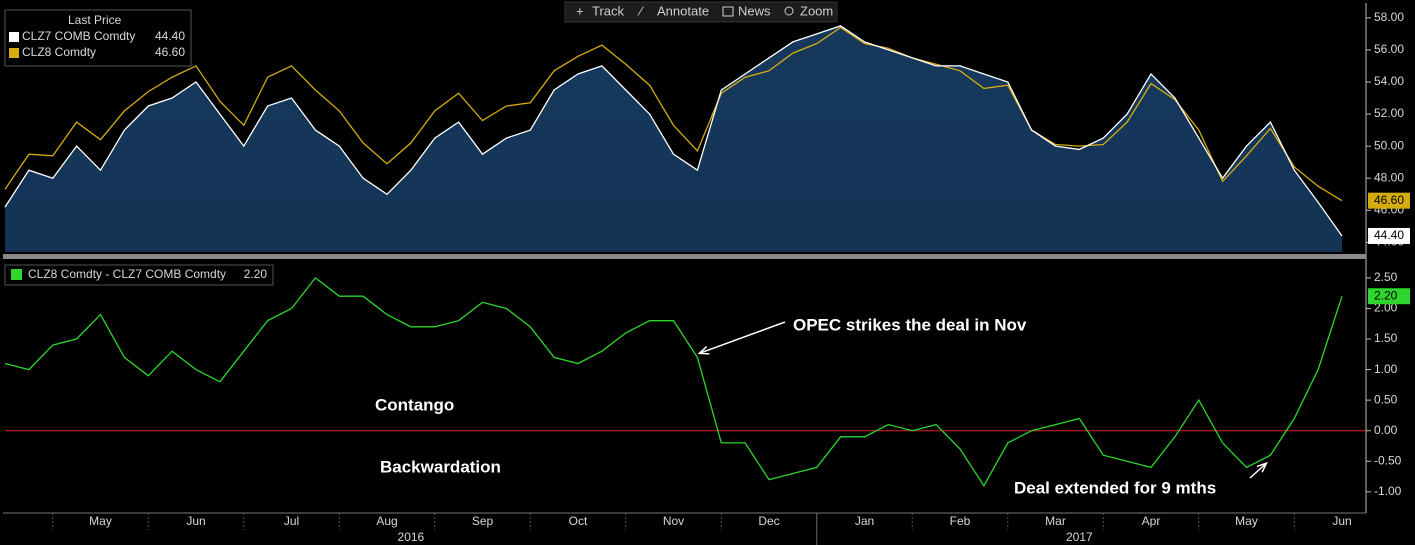  What do you see at coordinates (640, 10) in the screenshot?
I see `toolbar-icon: ∕` at bounding box center [640, 10].